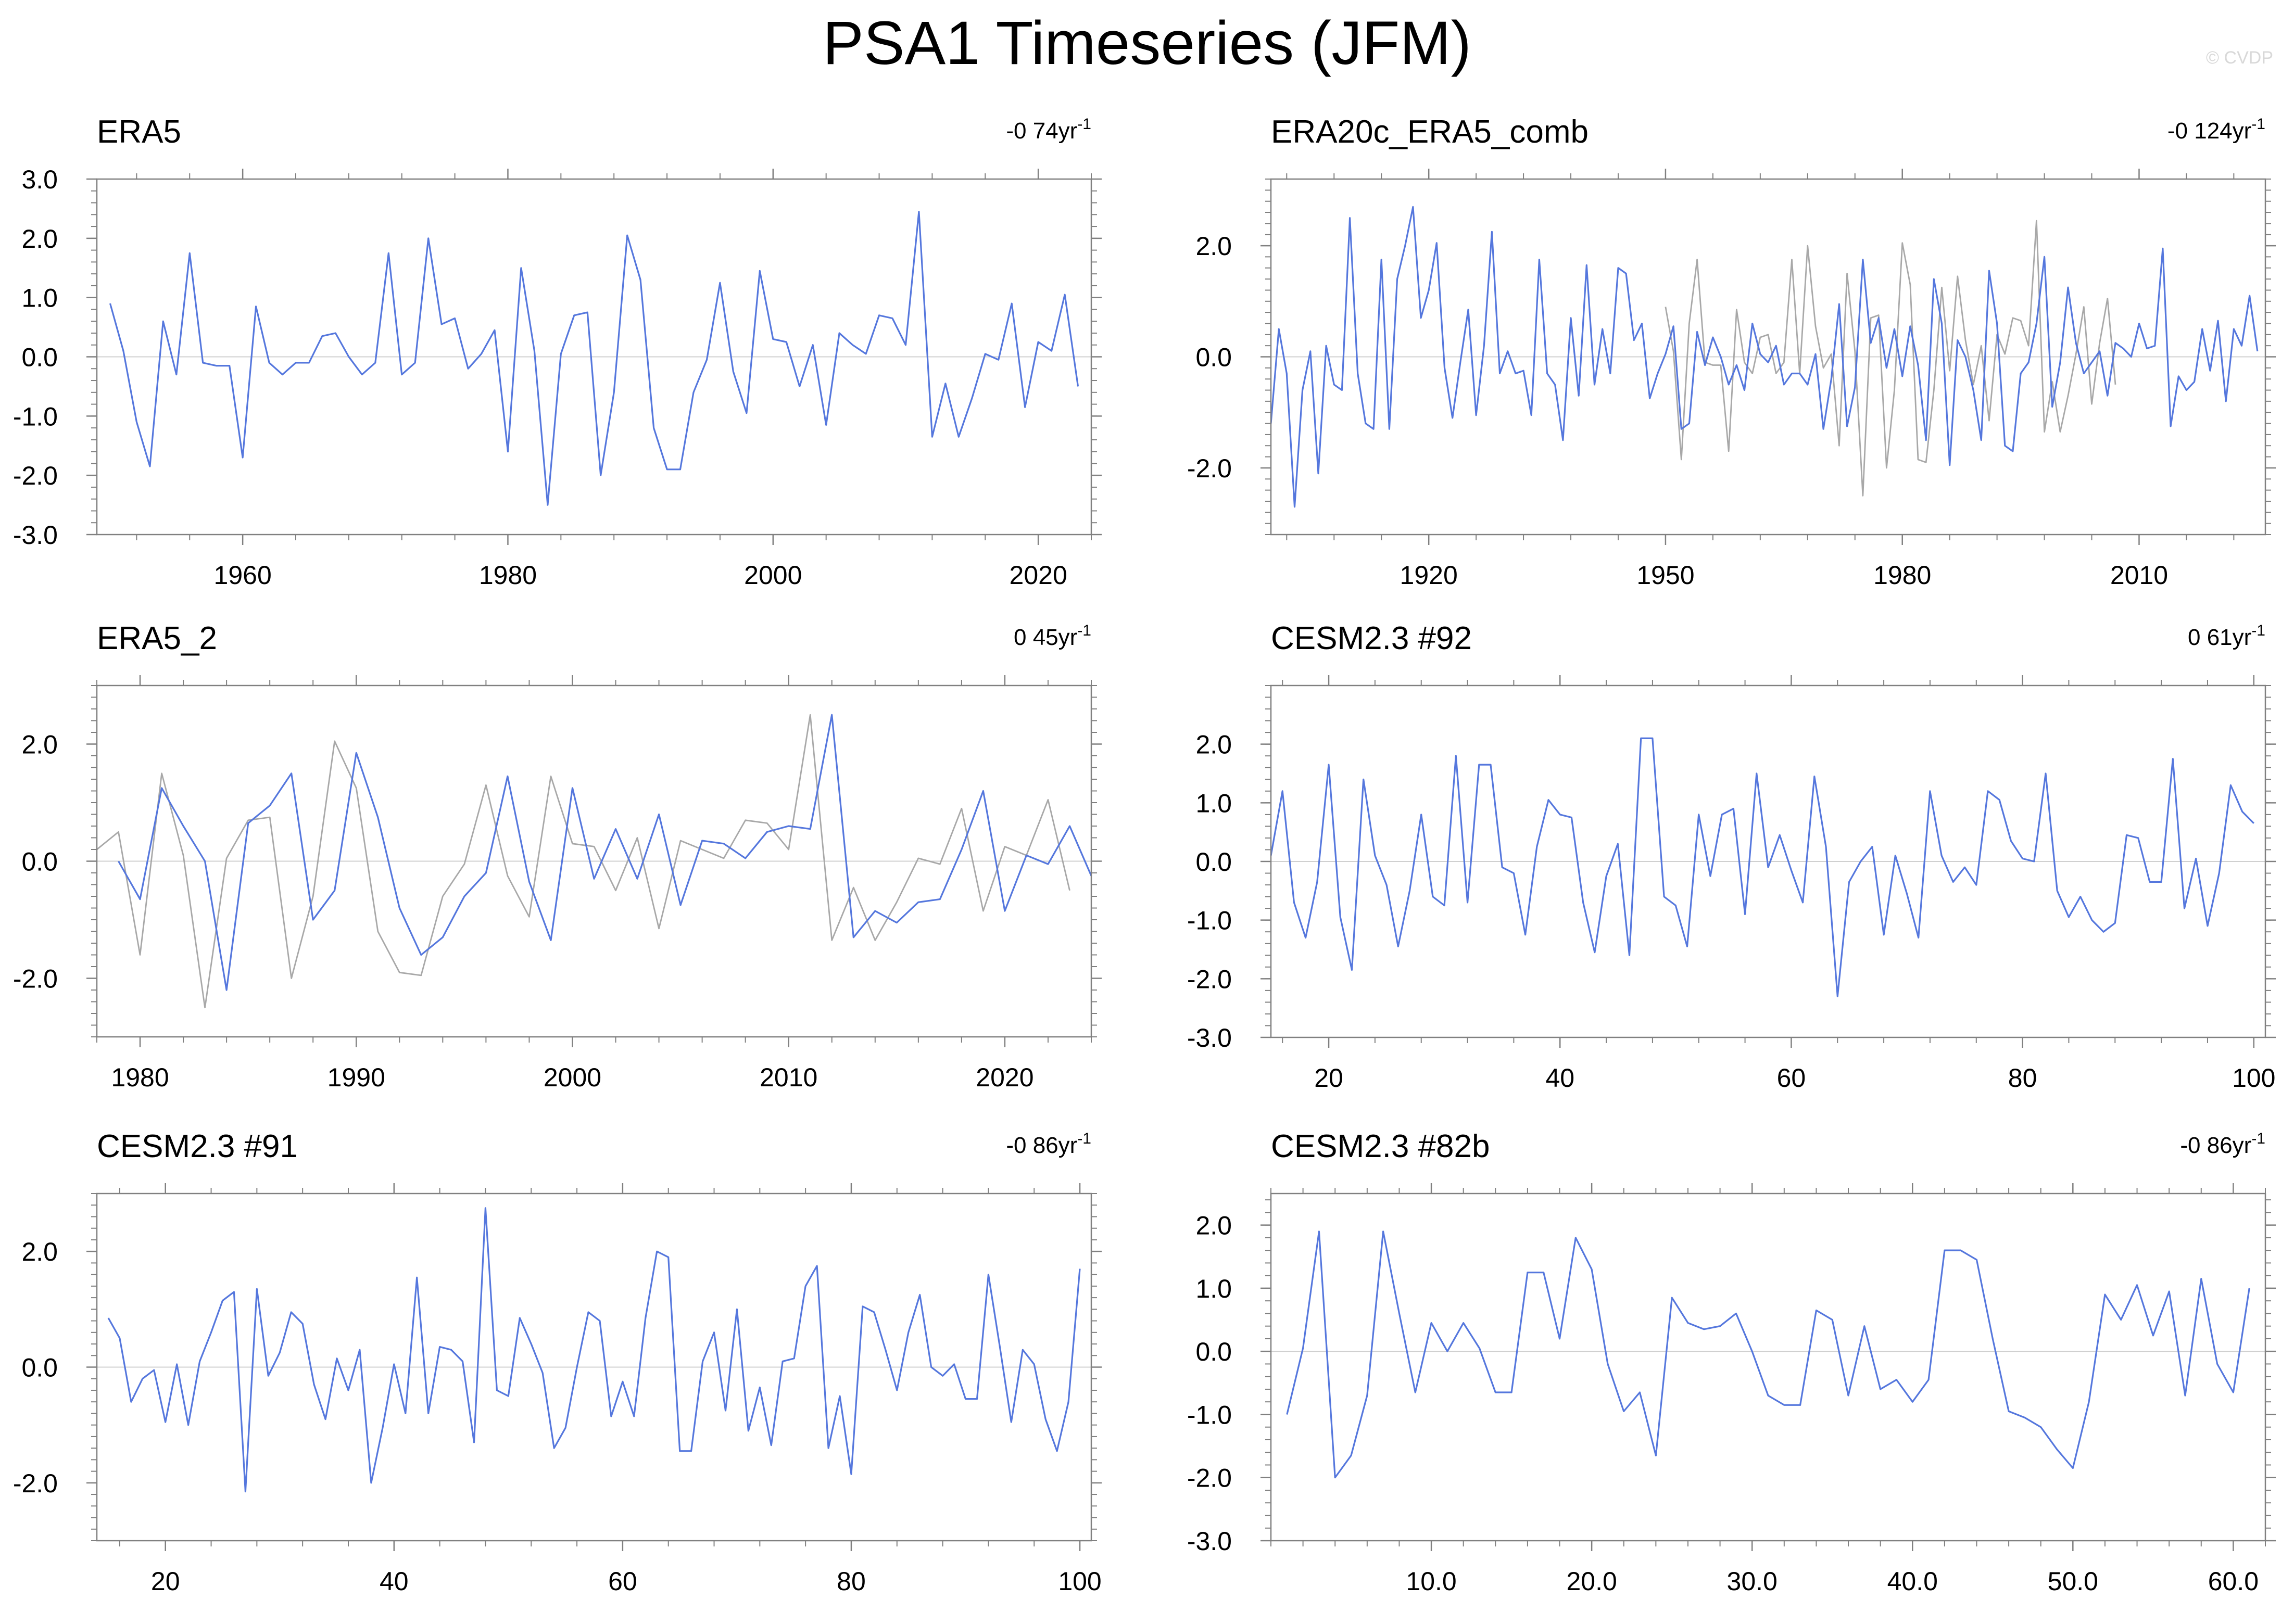 Image resolution: width=2294 pixels, height=1624 pixels. Describe the element at coordinates (1430, 132) in the screenshot. I see `panel-title: ERA20c_ERA5_comb` at that location.